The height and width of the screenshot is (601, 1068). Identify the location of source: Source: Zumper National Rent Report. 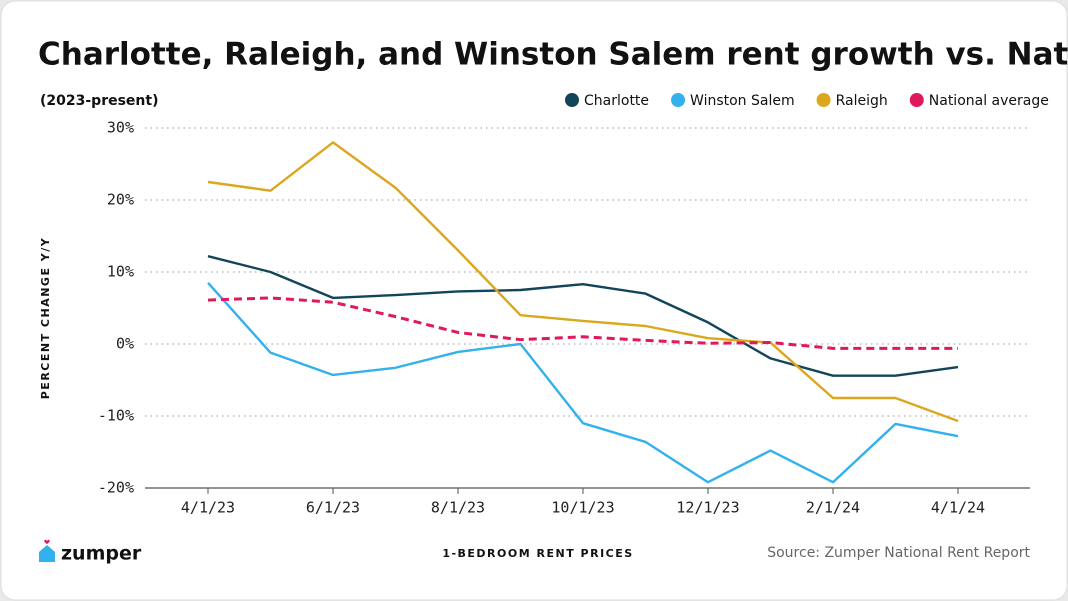
(898, 553).